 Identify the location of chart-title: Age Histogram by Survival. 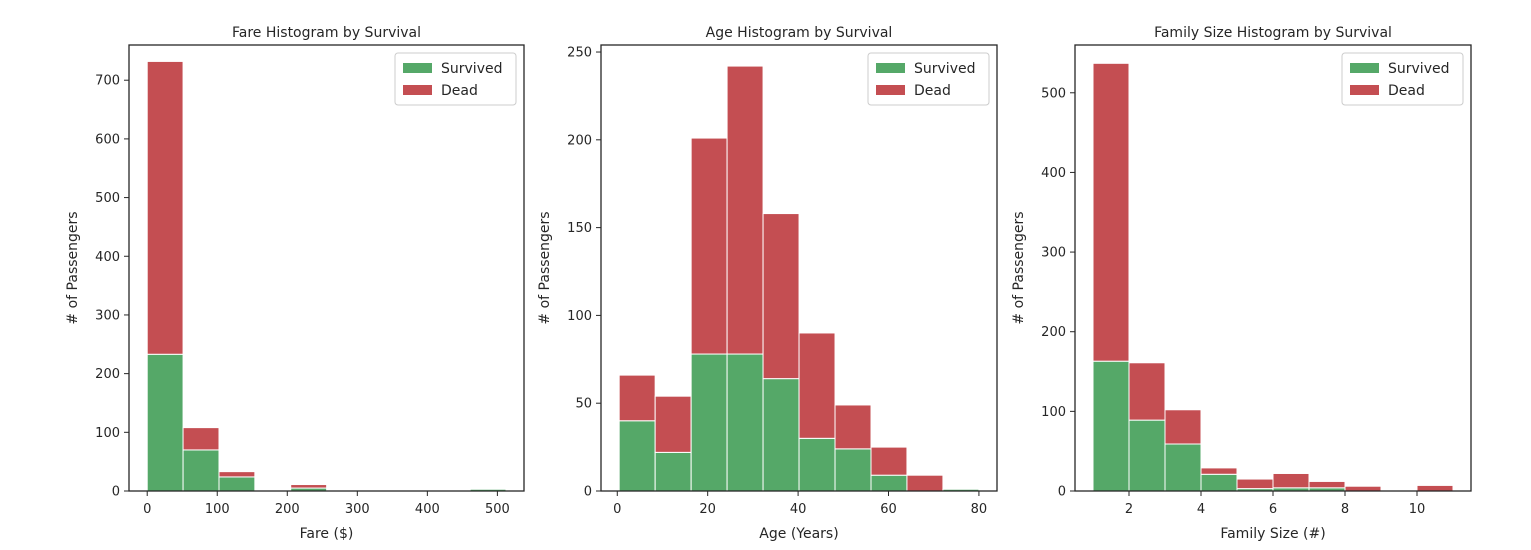
(799, 33).